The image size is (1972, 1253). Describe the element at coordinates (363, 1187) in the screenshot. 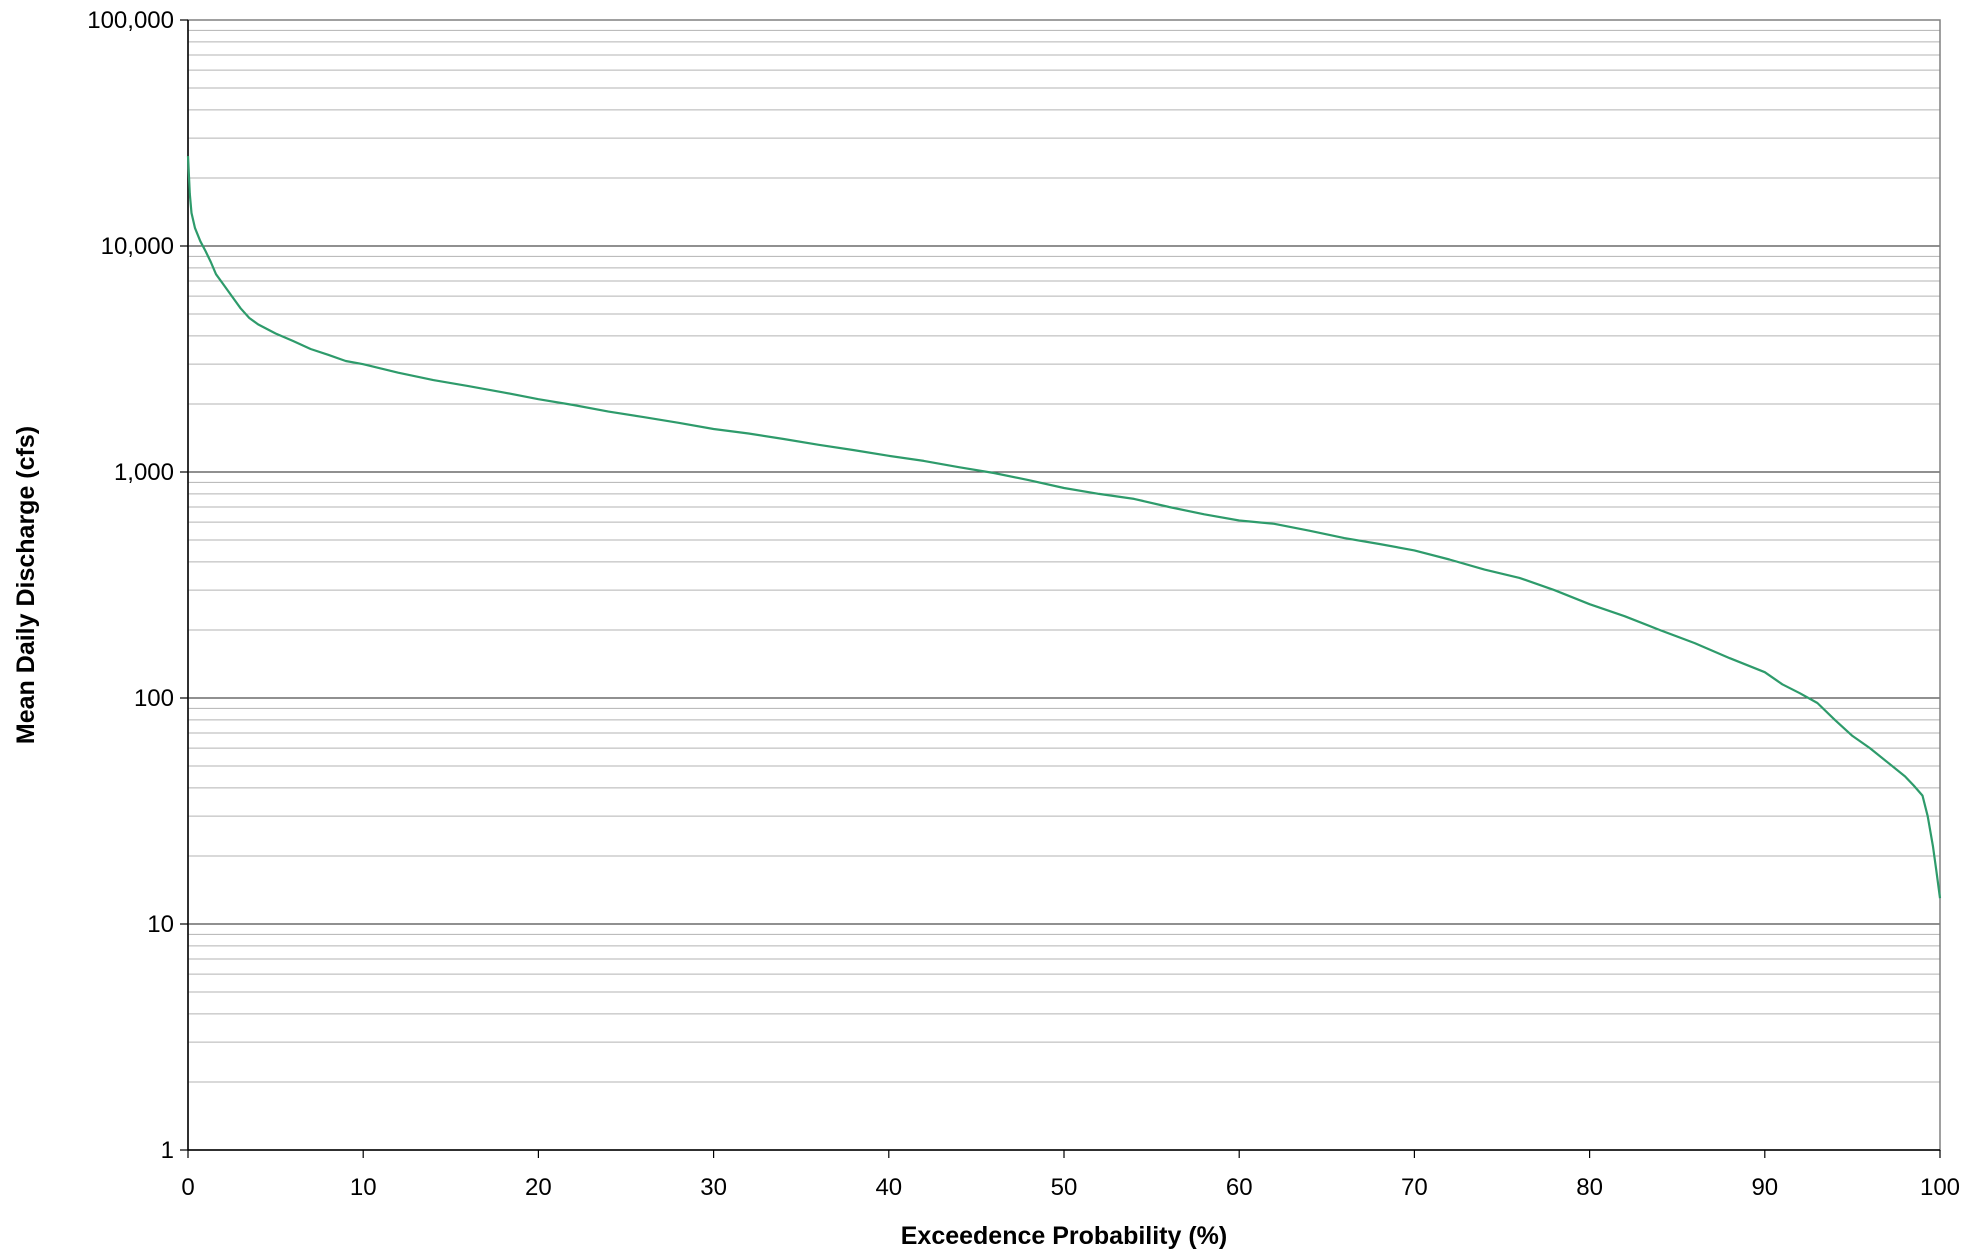

I see `x-tick-label: 10` at that location.